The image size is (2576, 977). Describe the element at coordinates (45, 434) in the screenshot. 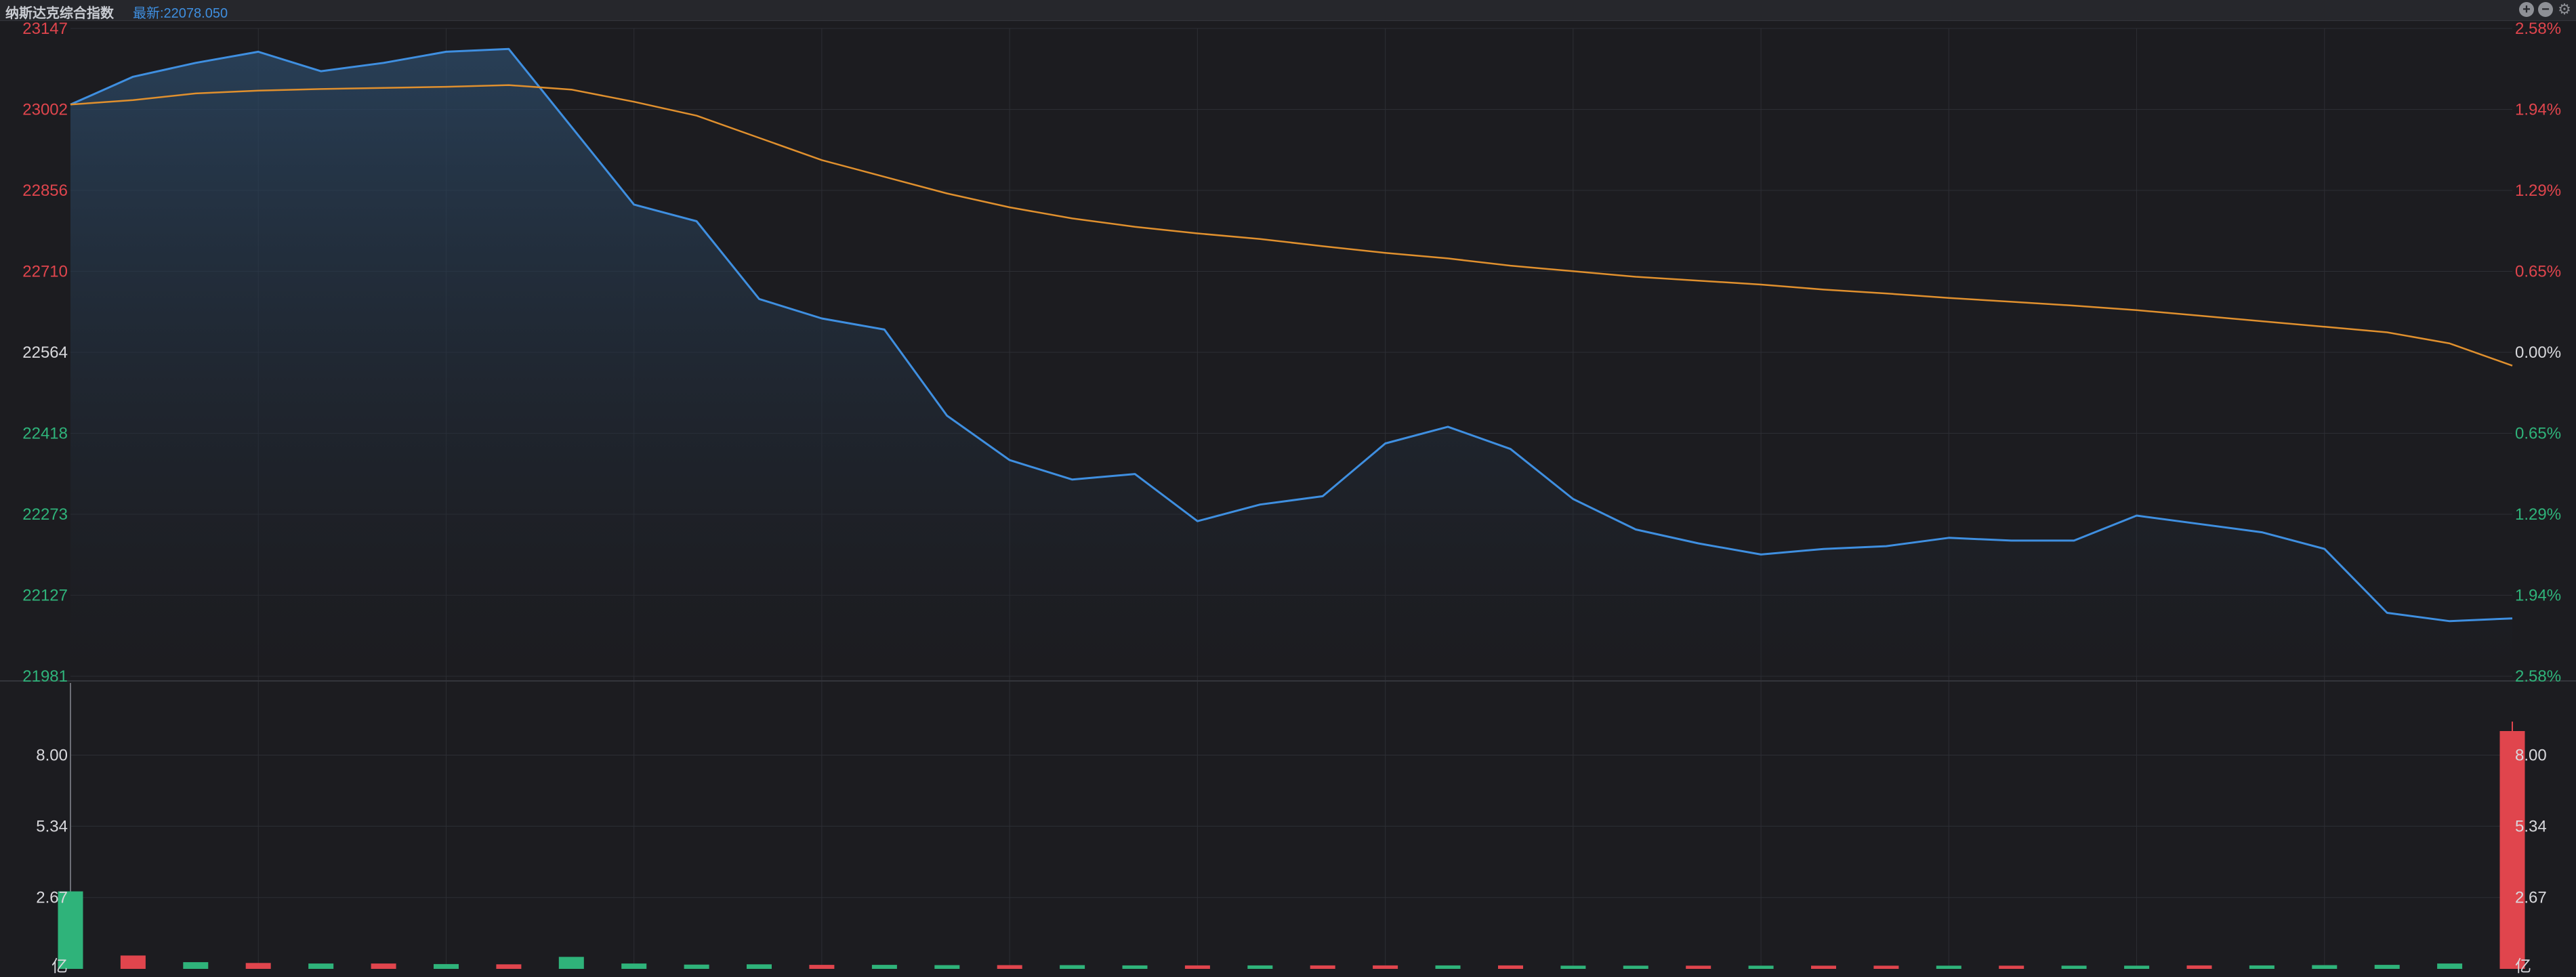

I see `y-axis-tick-left: 22418` at that location.